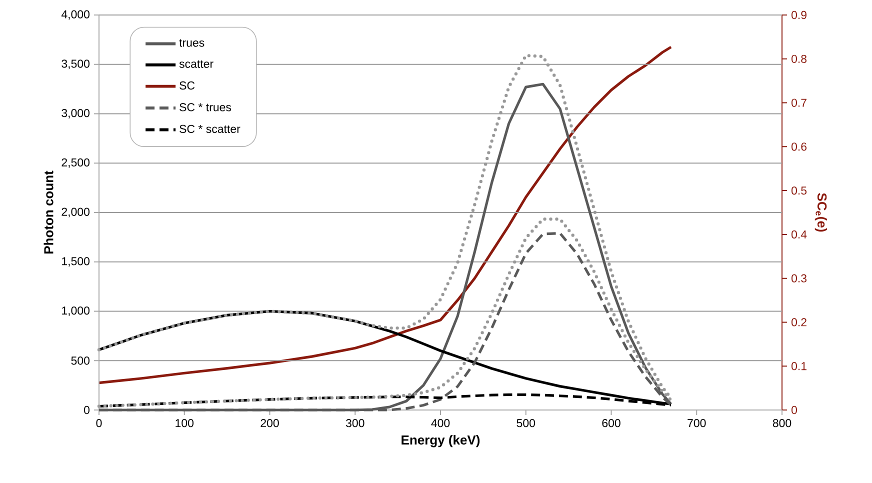 This screenshot has height=483, width=872. I want to click on y2-tick-label: 0.2, so click(798, 322).